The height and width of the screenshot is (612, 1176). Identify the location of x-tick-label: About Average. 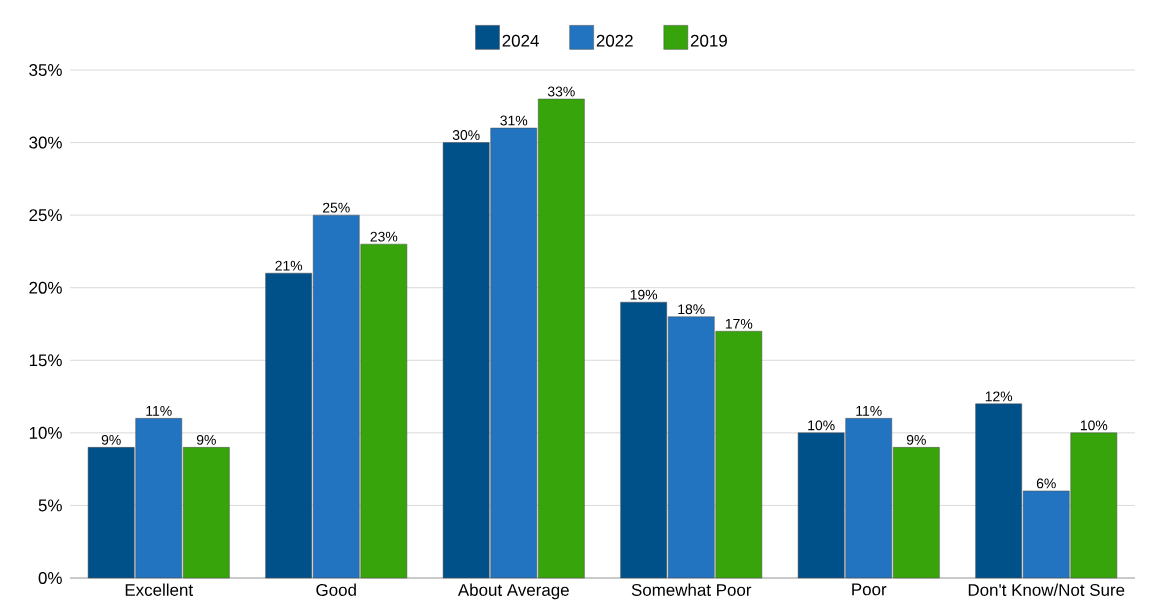
(513, 591).